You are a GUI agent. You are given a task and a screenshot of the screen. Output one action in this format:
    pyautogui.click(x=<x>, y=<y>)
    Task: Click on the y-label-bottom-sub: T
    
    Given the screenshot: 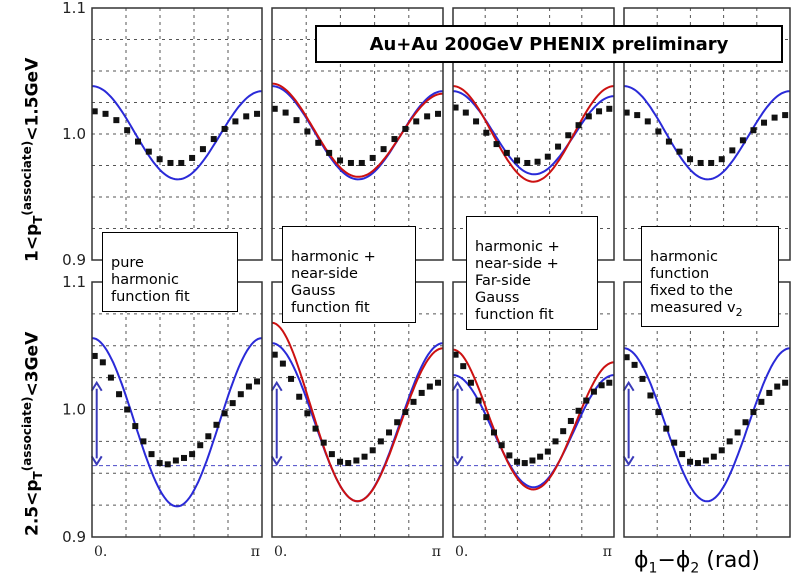 What is the action you would take?
    pyautogui.click(x=38, y=475)
    